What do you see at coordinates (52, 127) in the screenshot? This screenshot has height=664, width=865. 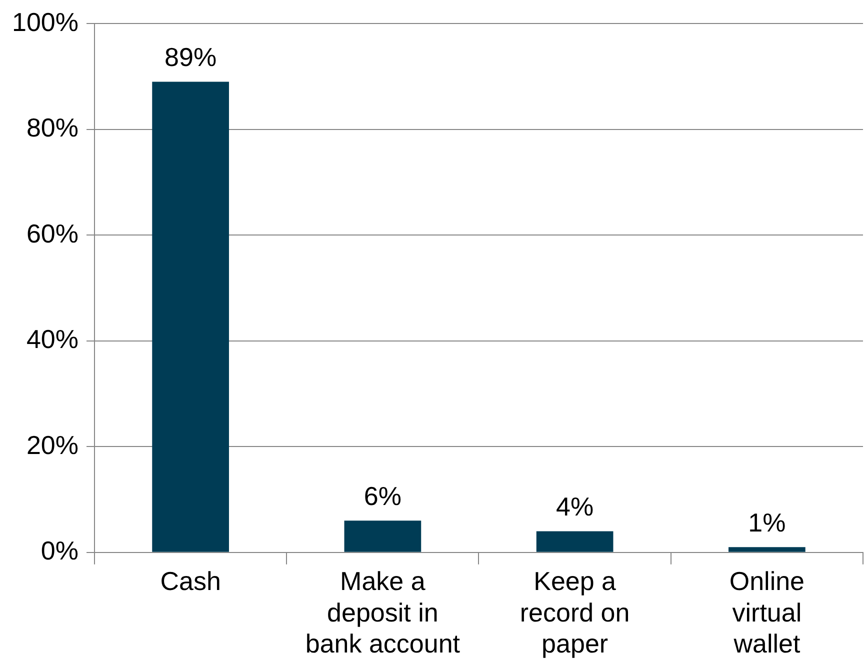 I see `y-tick-label: 80%` at bounding box center [52, 127].